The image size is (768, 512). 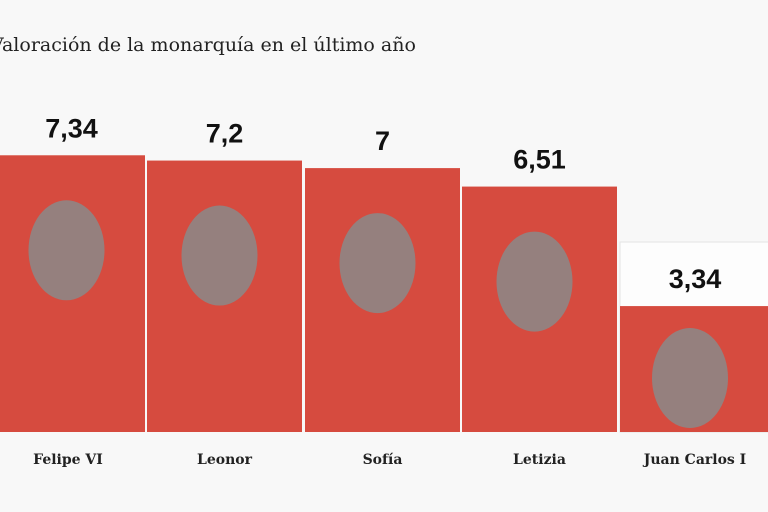 What do you see at coordinates (539, 160) in the screenshot?
I see `value-label: 6,51` at bounding box center [539, 160].